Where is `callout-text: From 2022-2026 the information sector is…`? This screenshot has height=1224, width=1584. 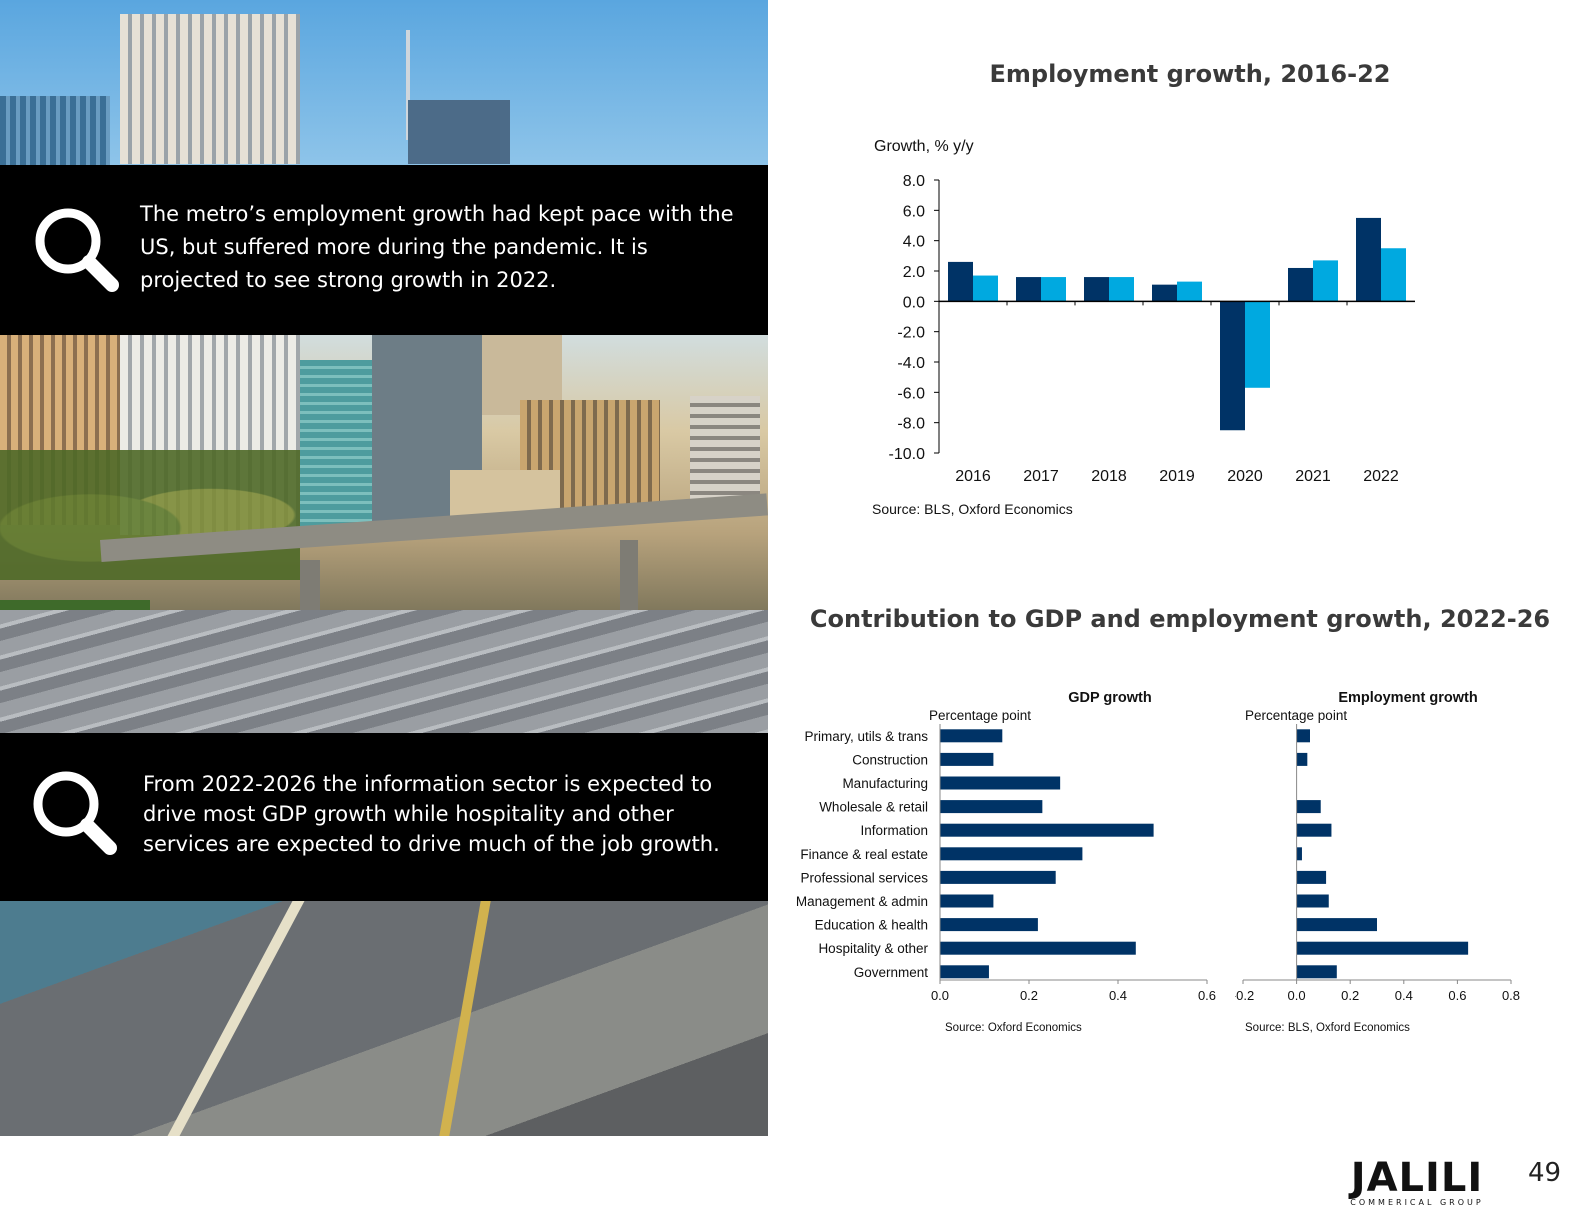 callout-text: From 2022-2026 the information sector is… is located at coordinates (431, 814).